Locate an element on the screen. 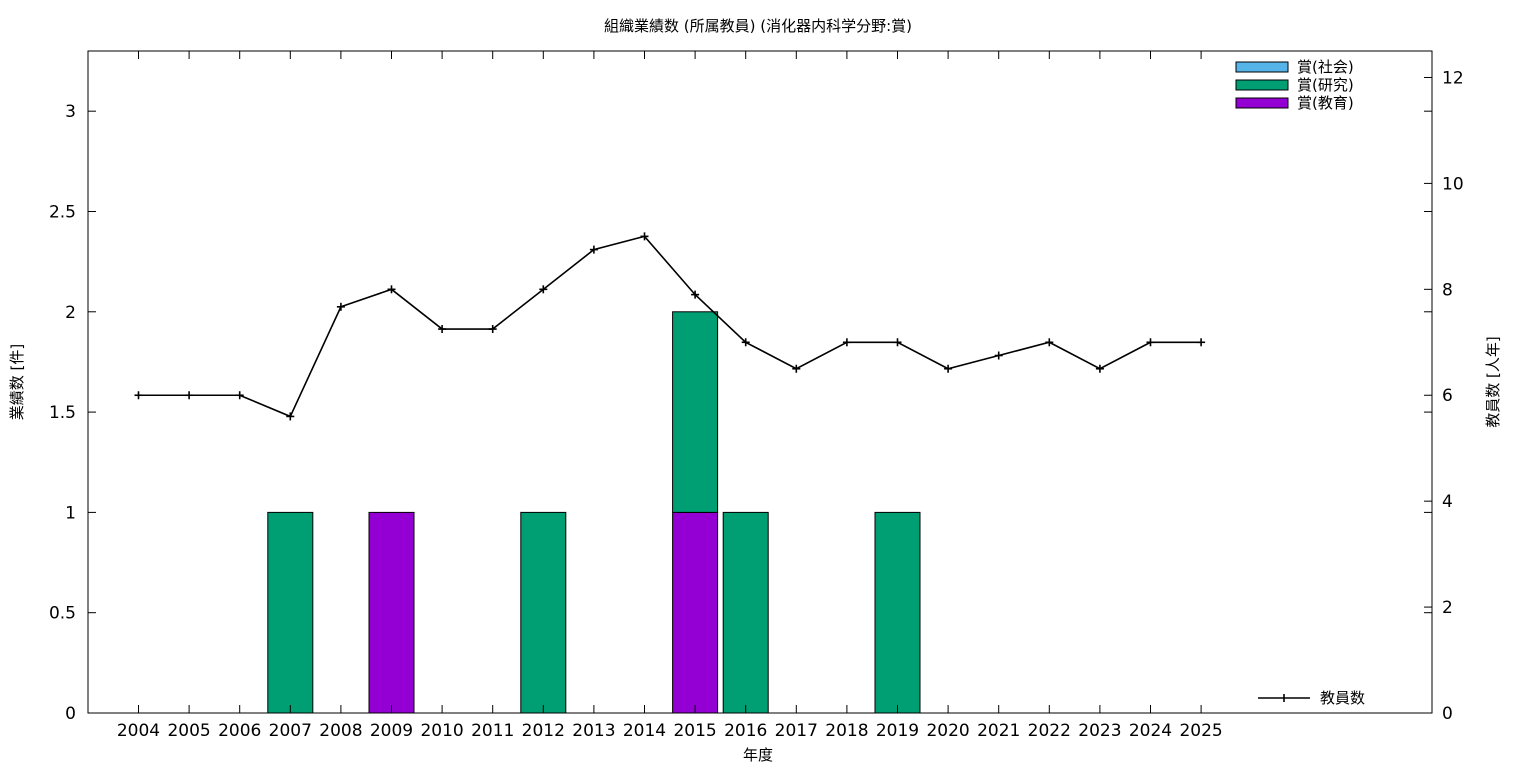  x-tick-label: 2004 is located at coordinates (138, 731).